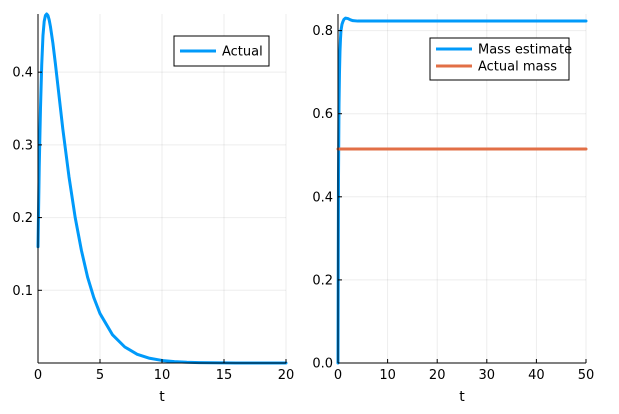 The image size is (619, 414). I want to click on y-tick-label: 0.0, so click(322, 364).